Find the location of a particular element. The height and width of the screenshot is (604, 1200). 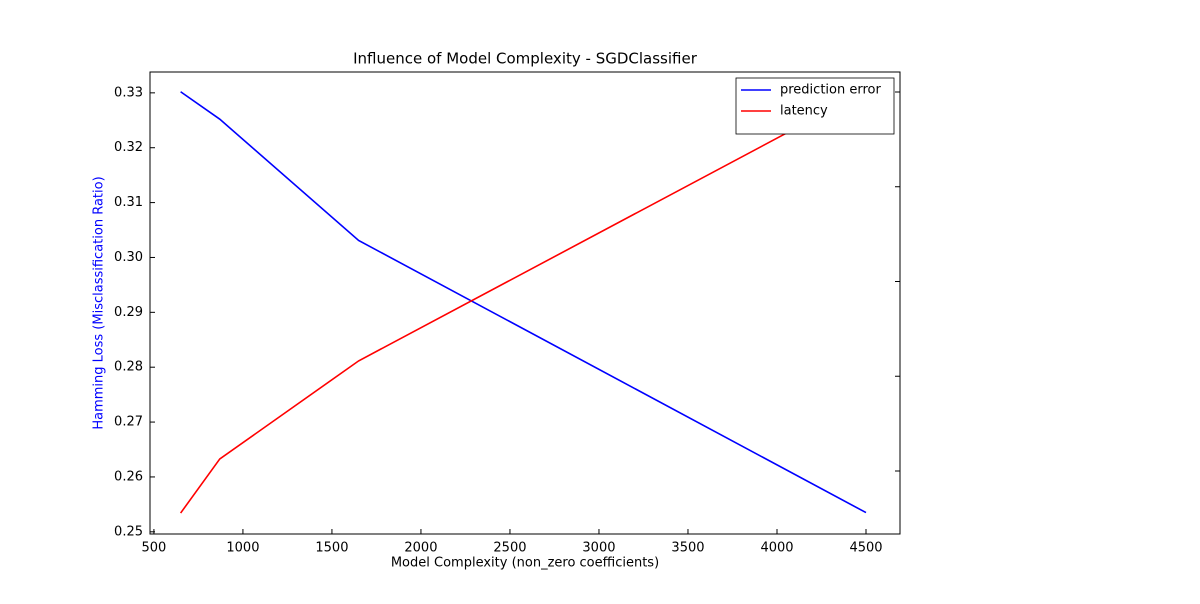

y-tick-label: 0.31 is located at coordinates (128, 202).